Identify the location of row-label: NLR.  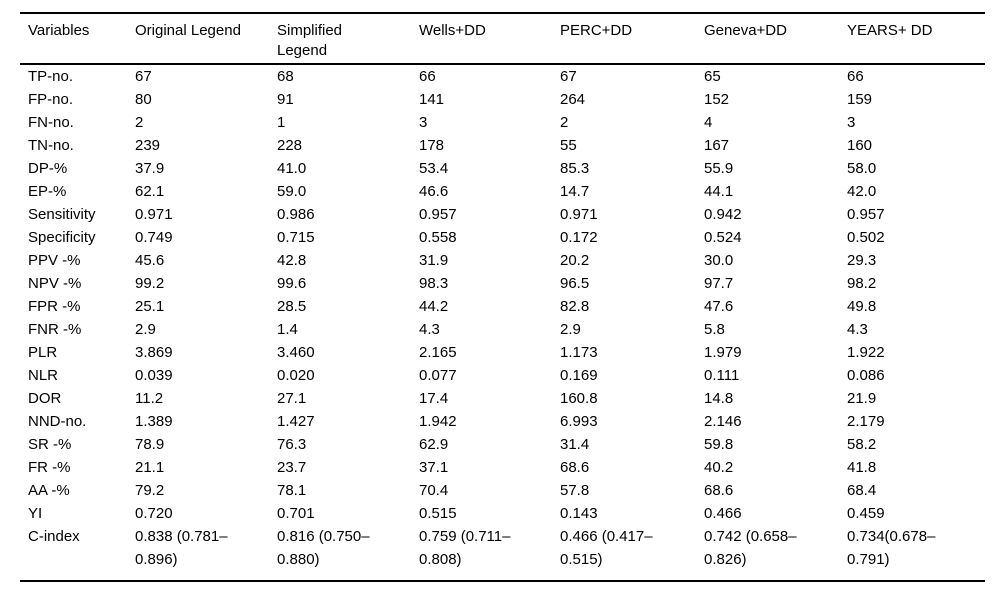
(43, 375).